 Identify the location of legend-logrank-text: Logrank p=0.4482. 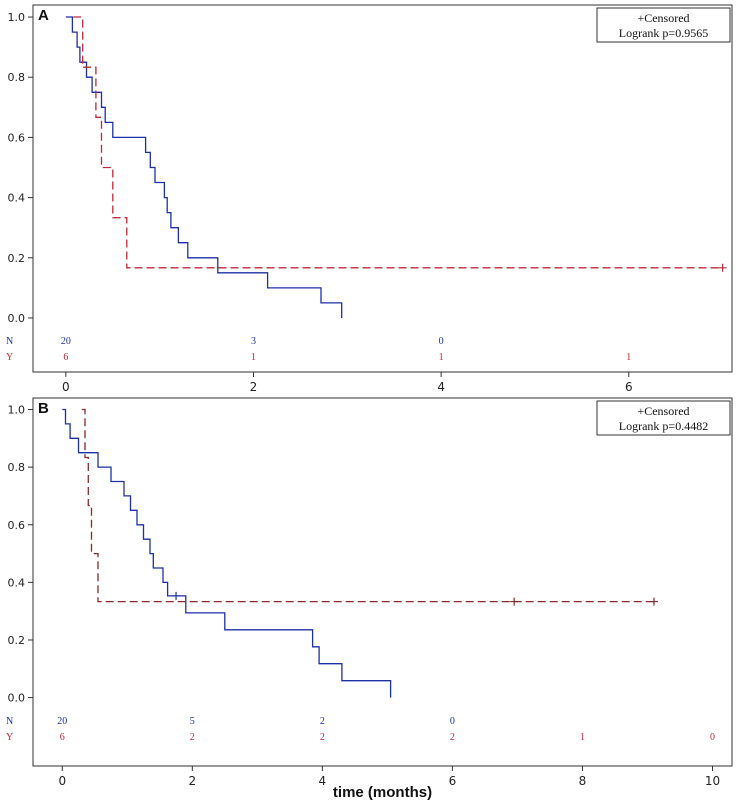
(663, 426).